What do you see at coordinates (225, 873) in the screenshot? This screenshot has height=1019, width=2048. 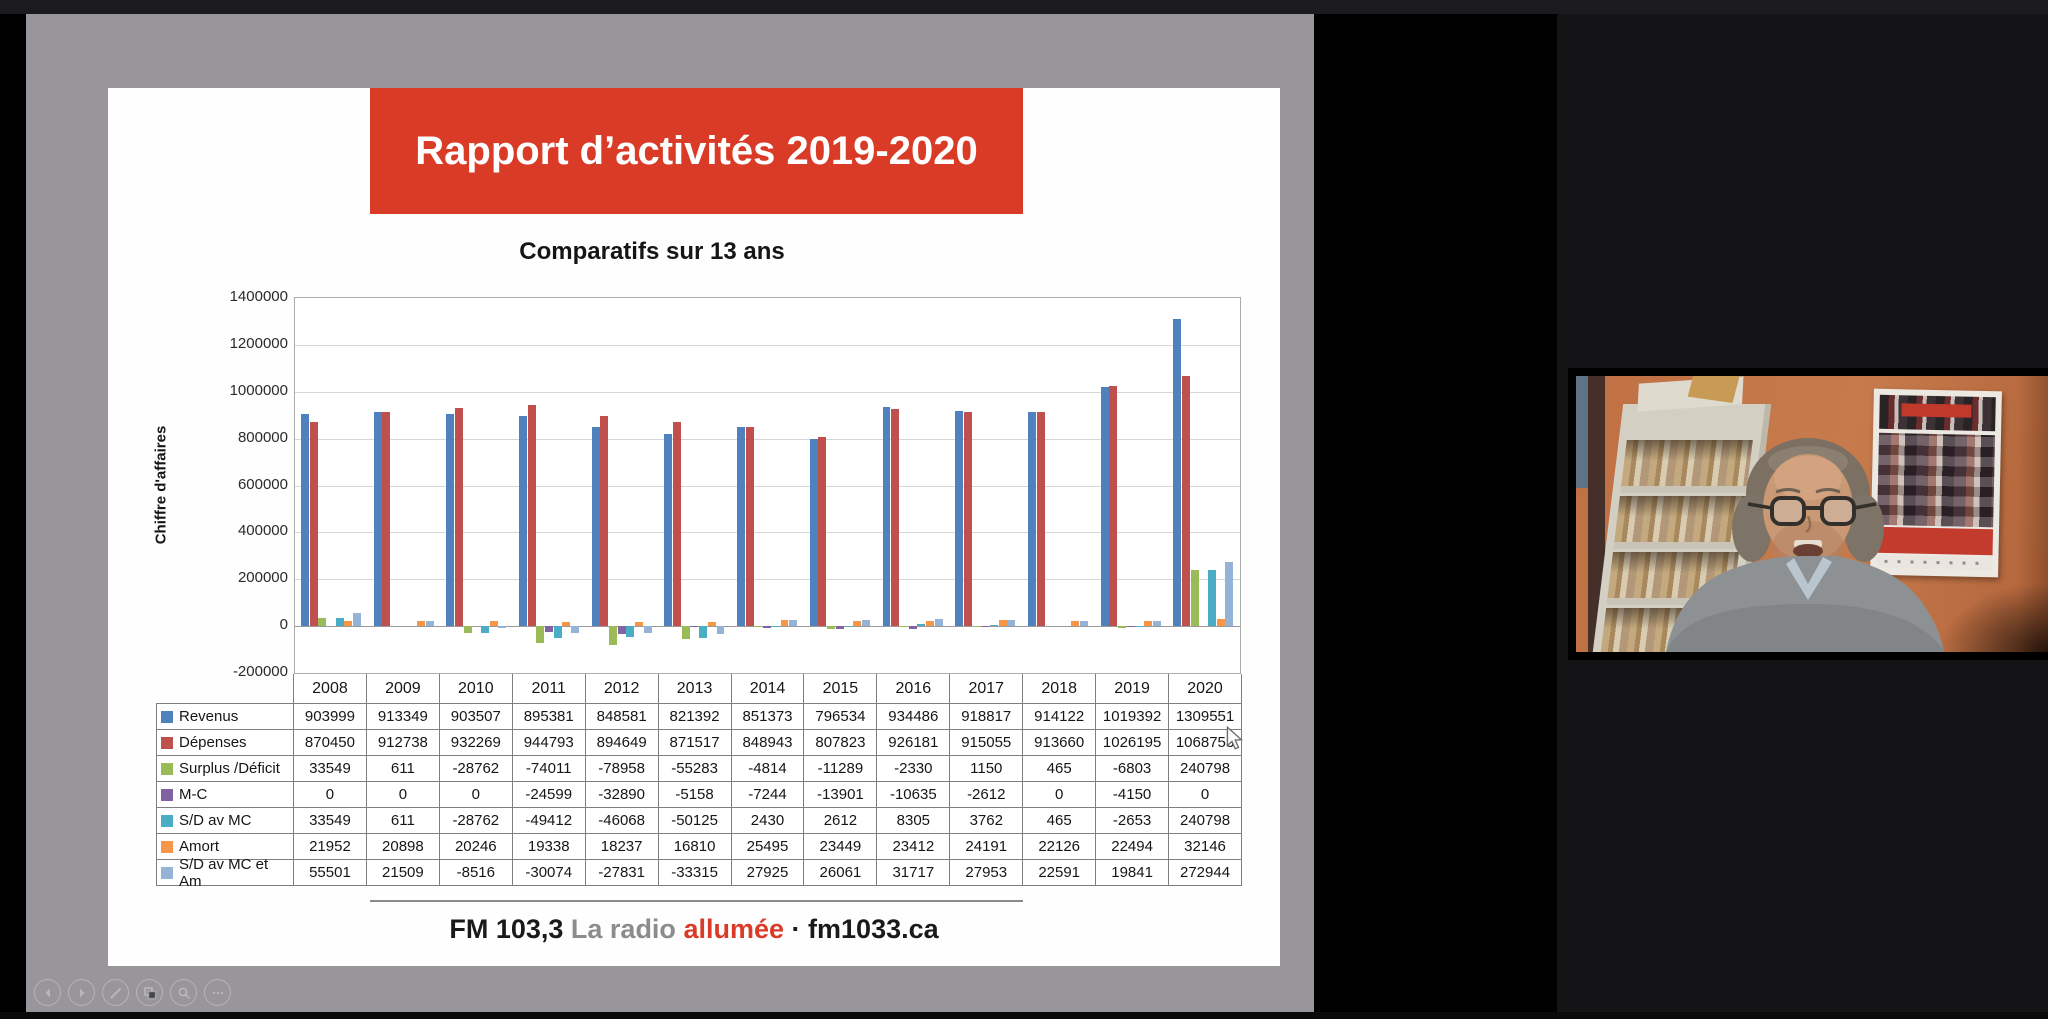 I see `series-label-cell: S/D av MC et Am` at bounding box center [225, 873].